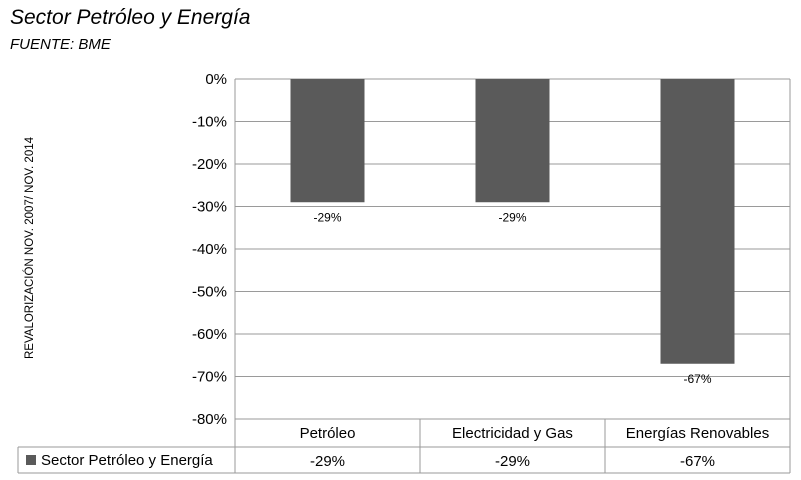 The height and width of the screenshot is (480, 801). What do you see at coordinates (697, 379) in the screenshot?
I see `data-label: -67%` at bounding box center [697, 379].